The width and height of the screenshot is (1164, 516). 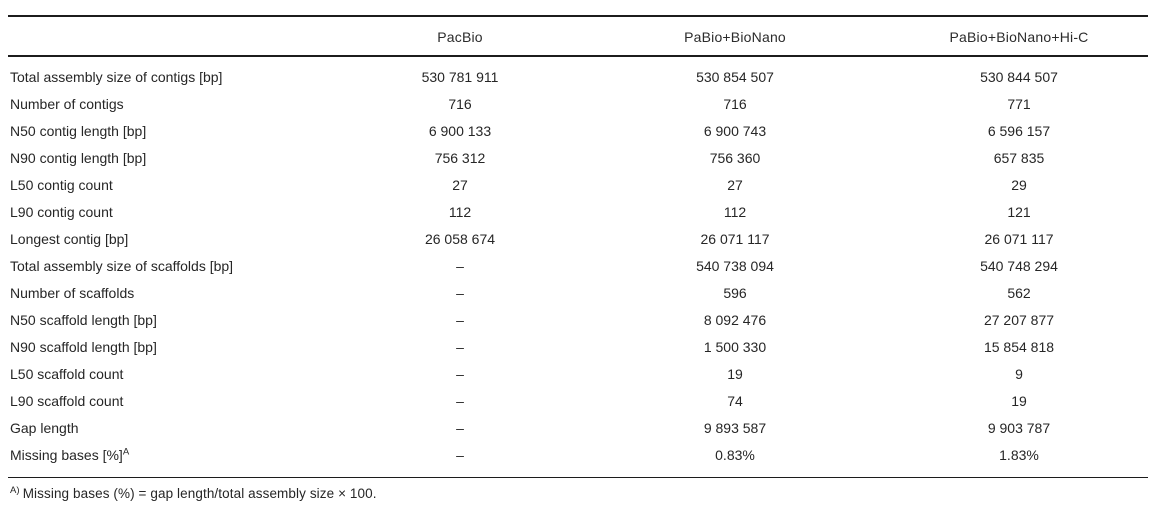 What do you see at coordinates (578, 293) in the screenshot?
I see `table-row: Number of scaffolds – 596 562` at bounding box center [578, 293].